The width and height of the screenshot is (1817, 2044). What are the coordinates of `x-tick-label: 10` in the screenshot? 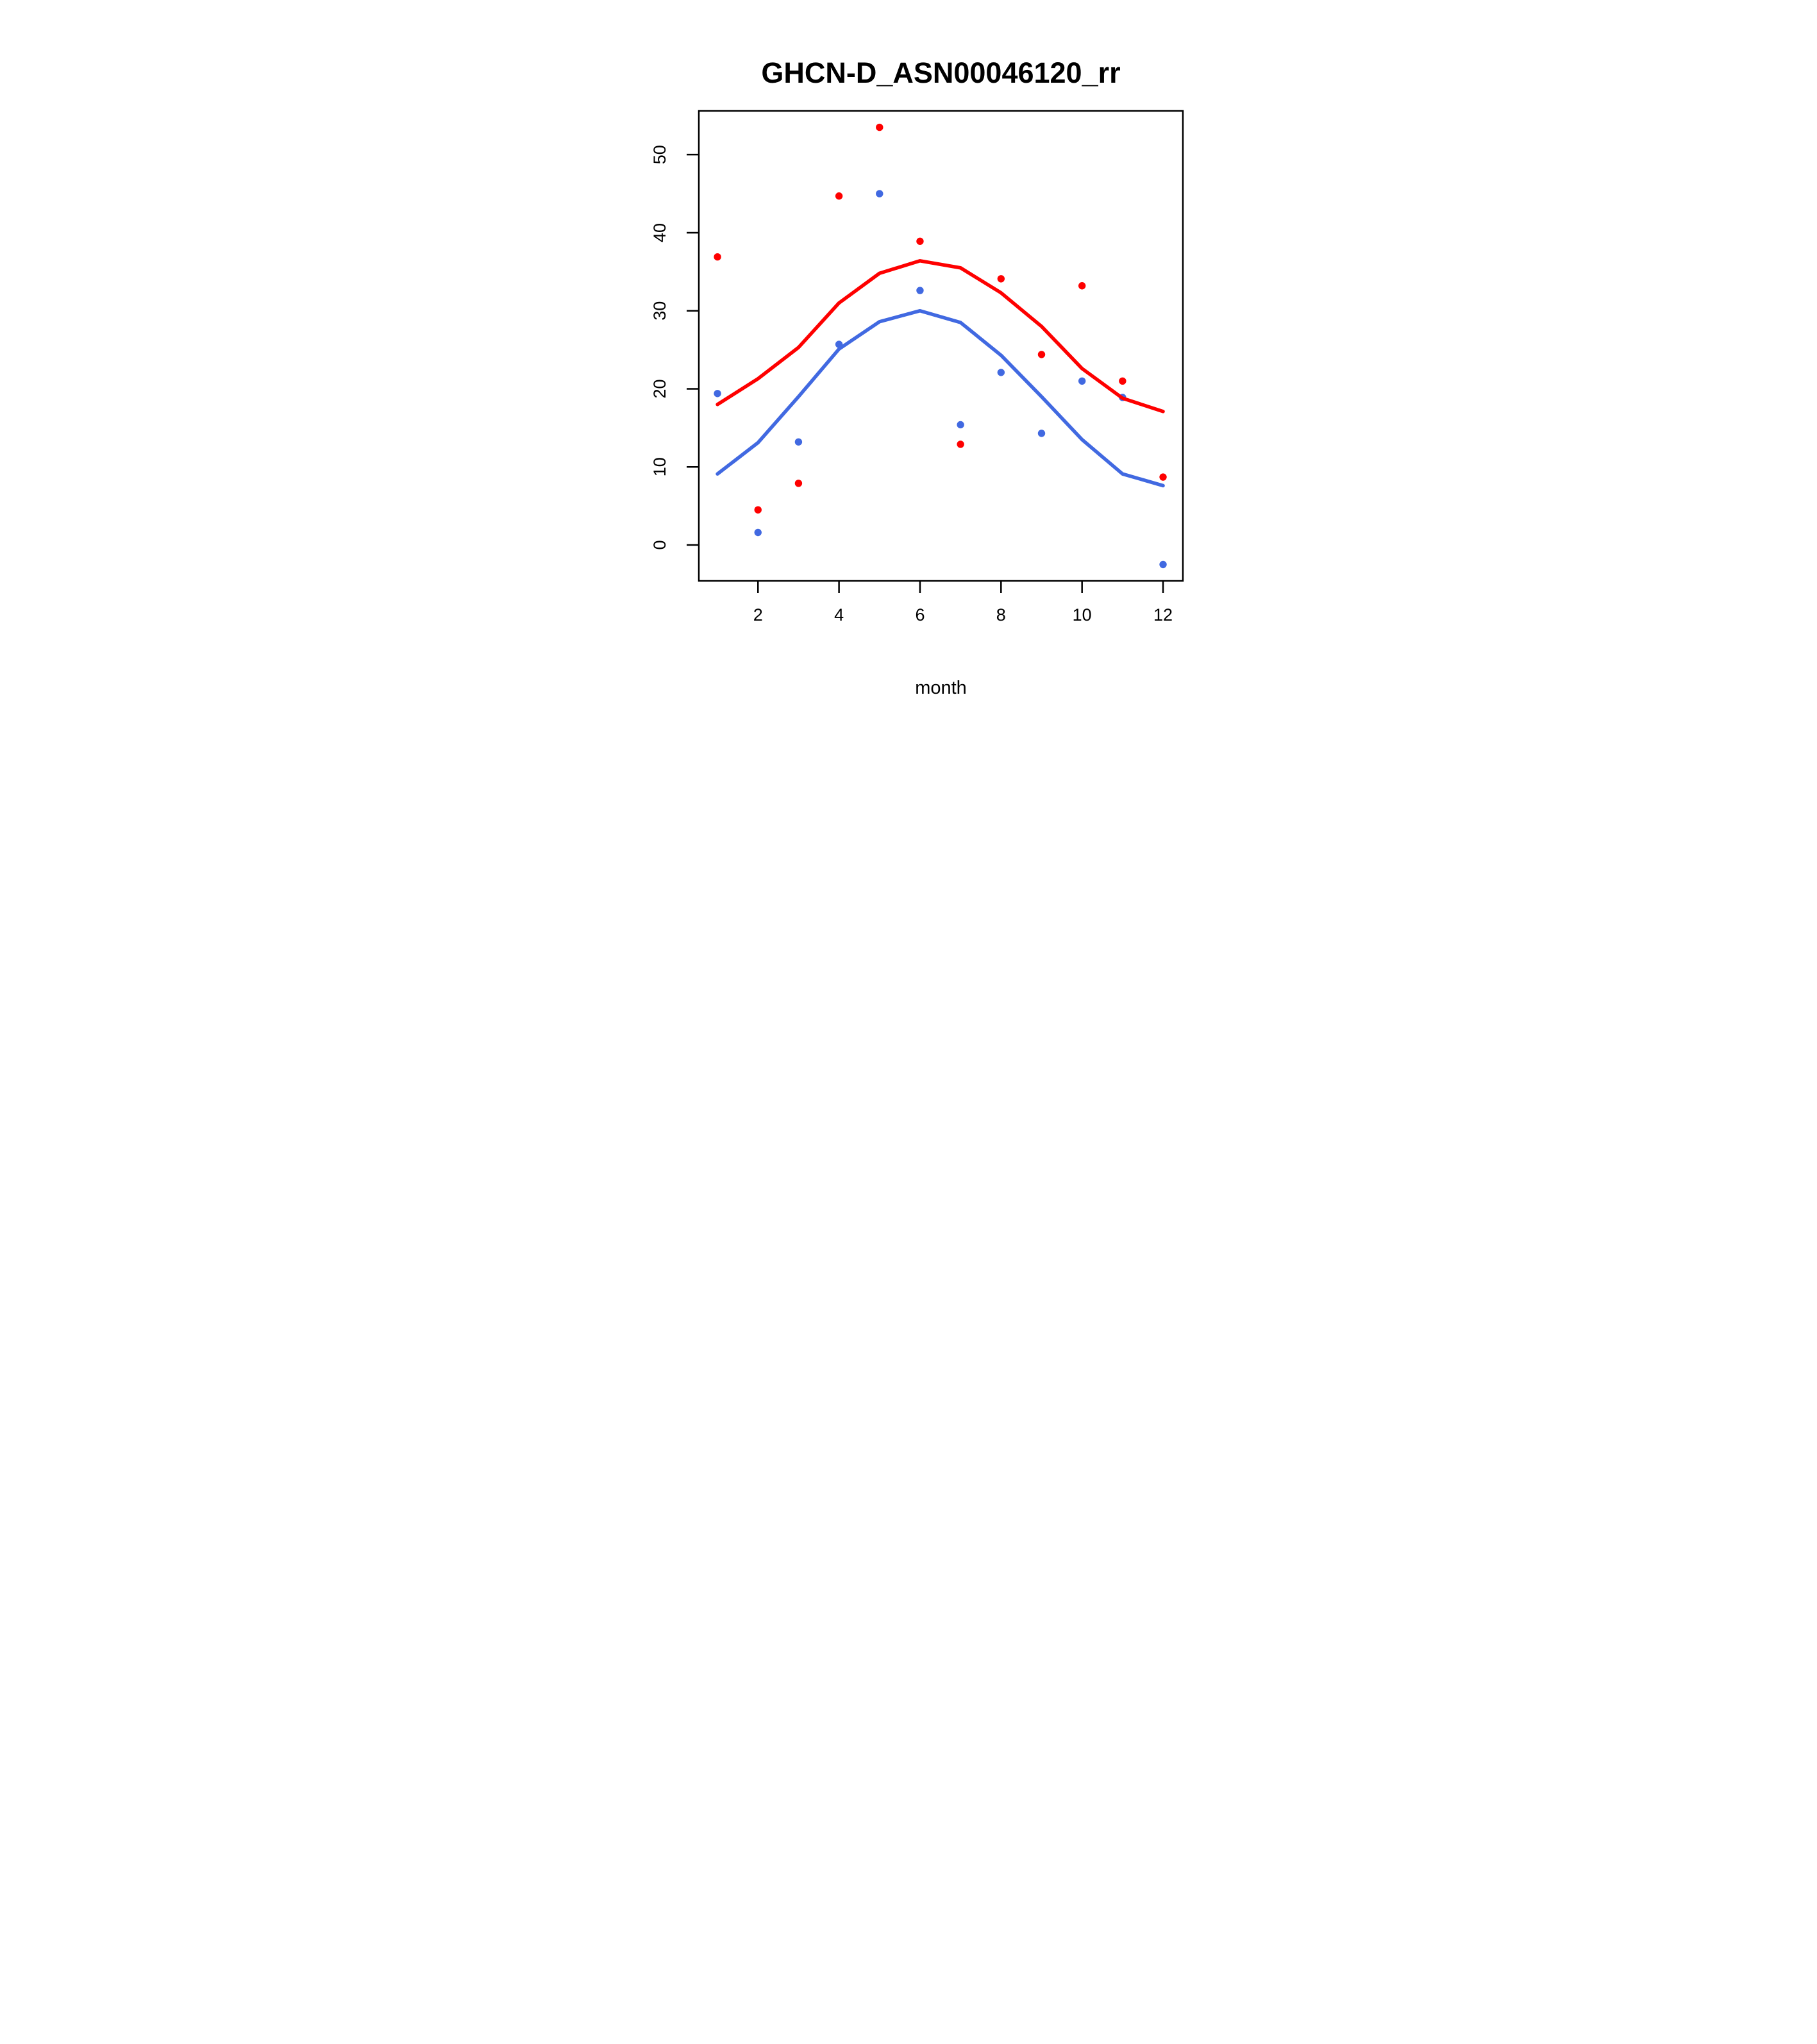 It's located at (1082, 614).